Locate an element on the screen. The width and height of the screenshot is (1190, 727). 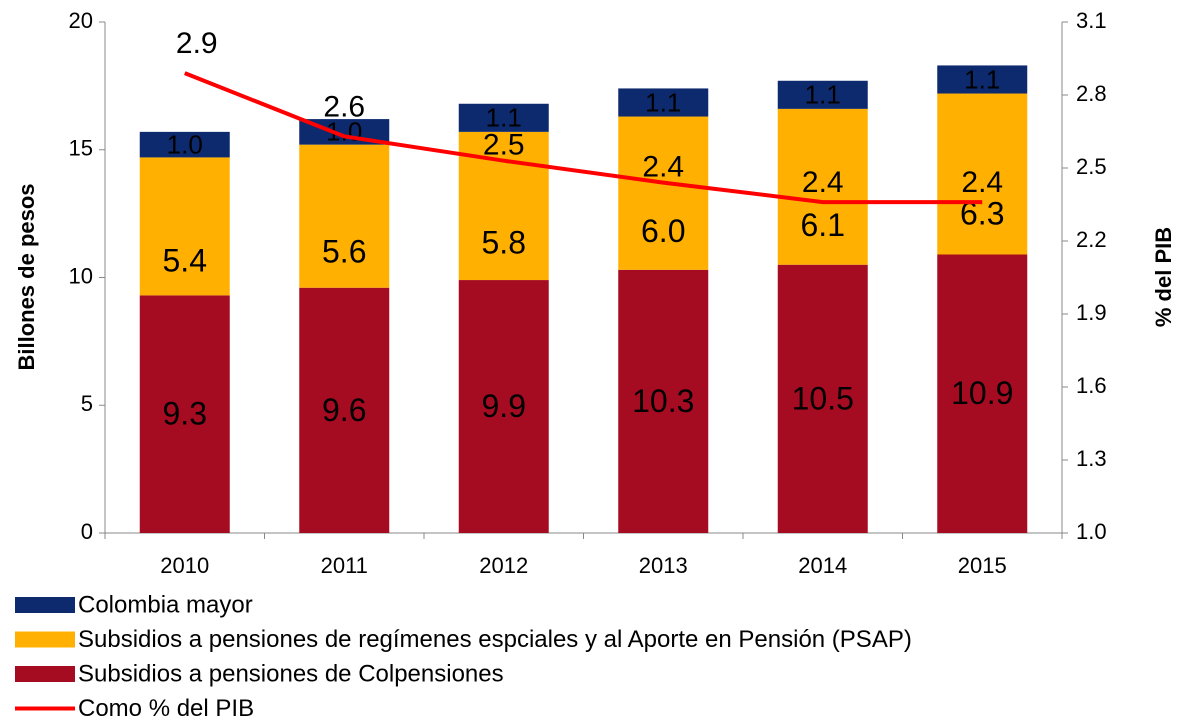
x-tick-label: 2013 is located at coordinates (663, 565).